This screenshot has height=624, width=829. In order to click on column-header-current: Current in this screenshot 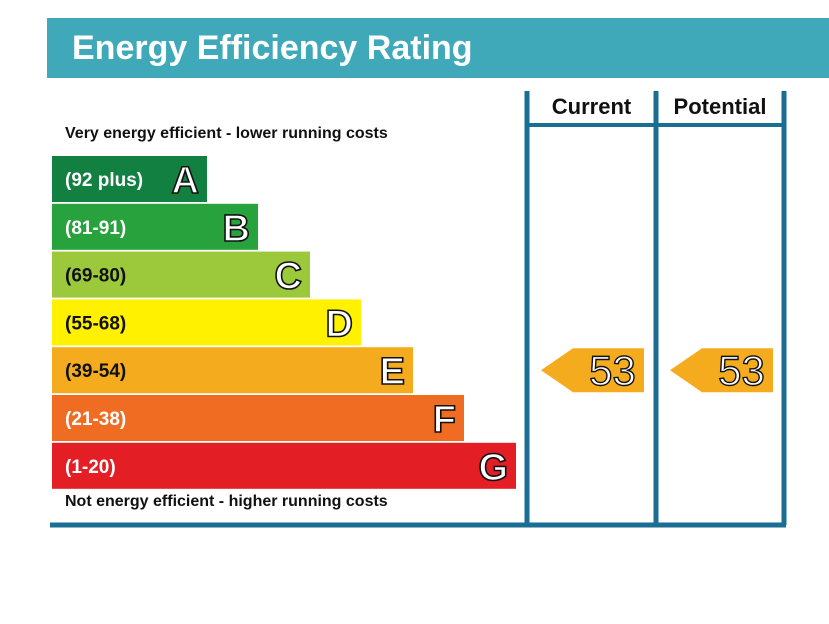, I will do `click(592, 106)`.